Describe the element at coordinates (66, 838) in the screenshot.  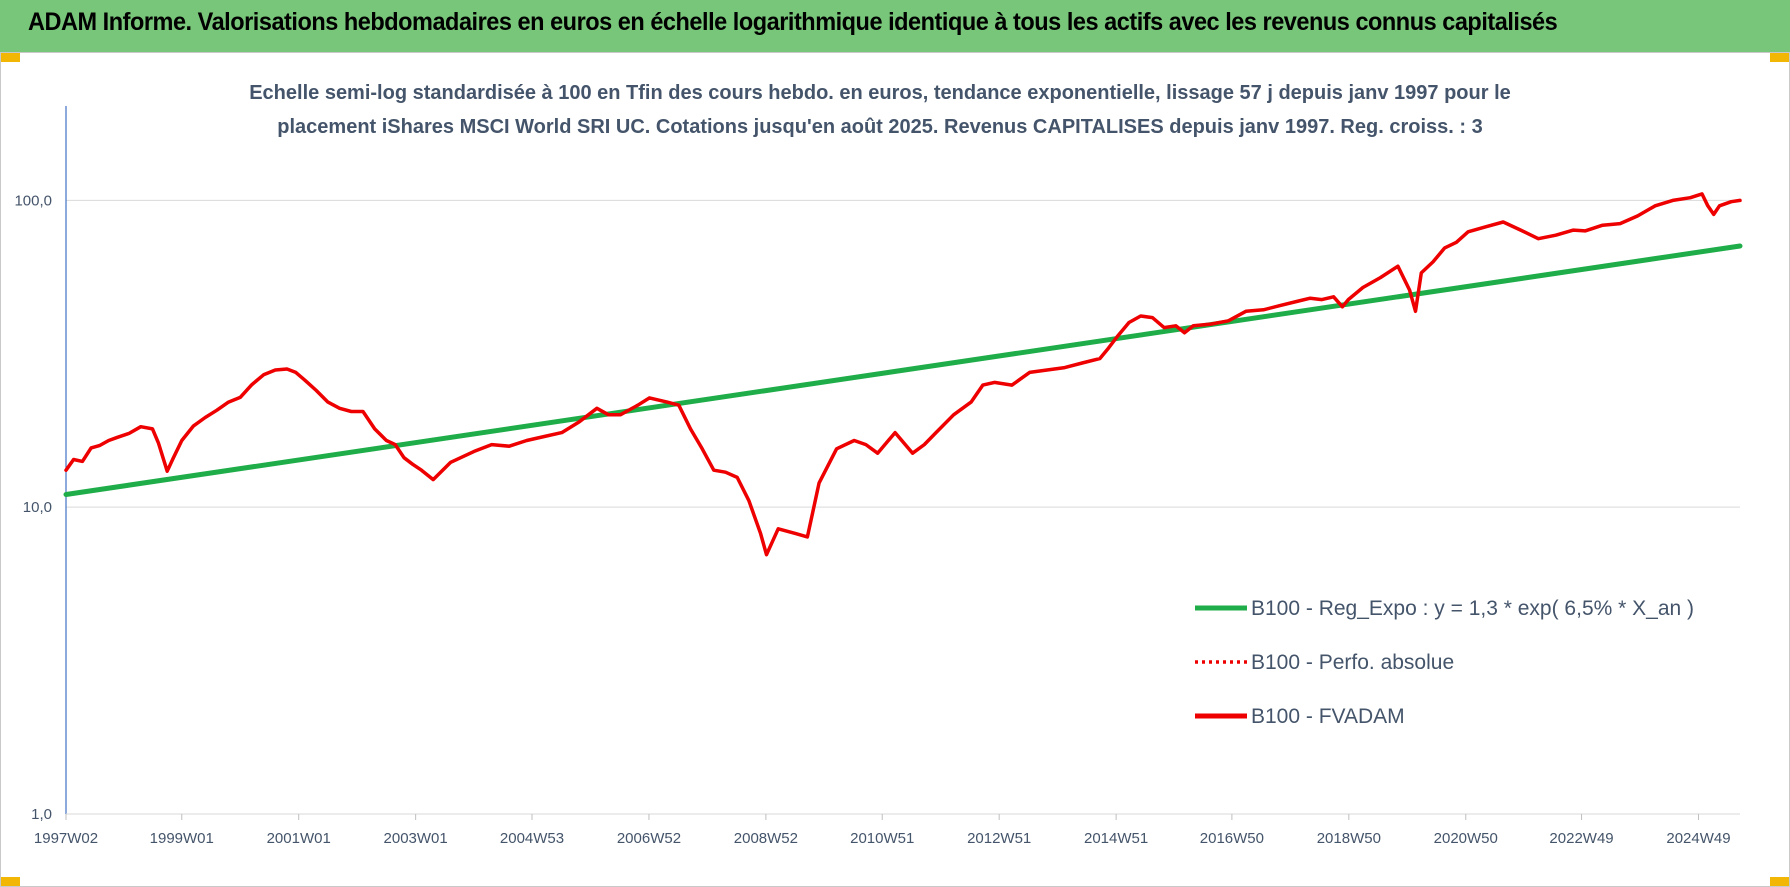
I see `x-tick-label: 1997W02` at that location.